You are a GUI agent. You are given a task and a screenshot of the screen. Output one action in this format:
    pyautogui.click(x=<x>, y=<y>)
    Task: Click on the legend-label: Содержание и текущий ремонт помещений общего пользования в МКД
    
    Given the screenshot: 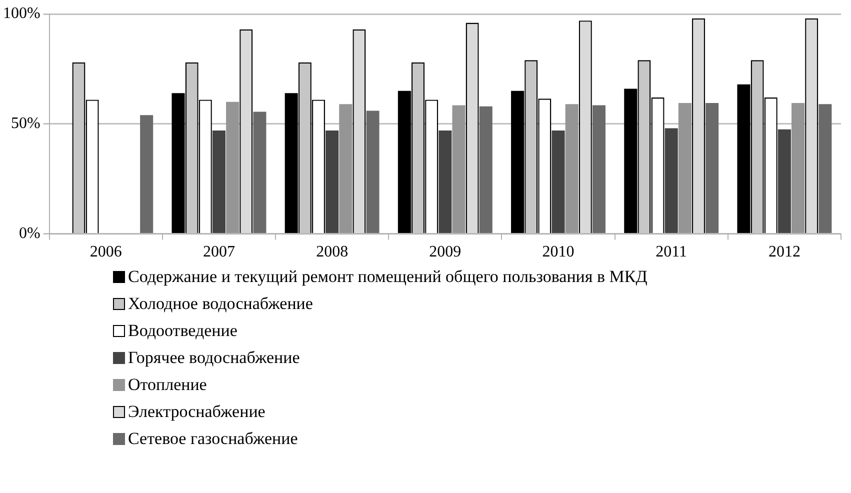 What is the action you would take?
    pyautogui.click(x=388, y=276)
    